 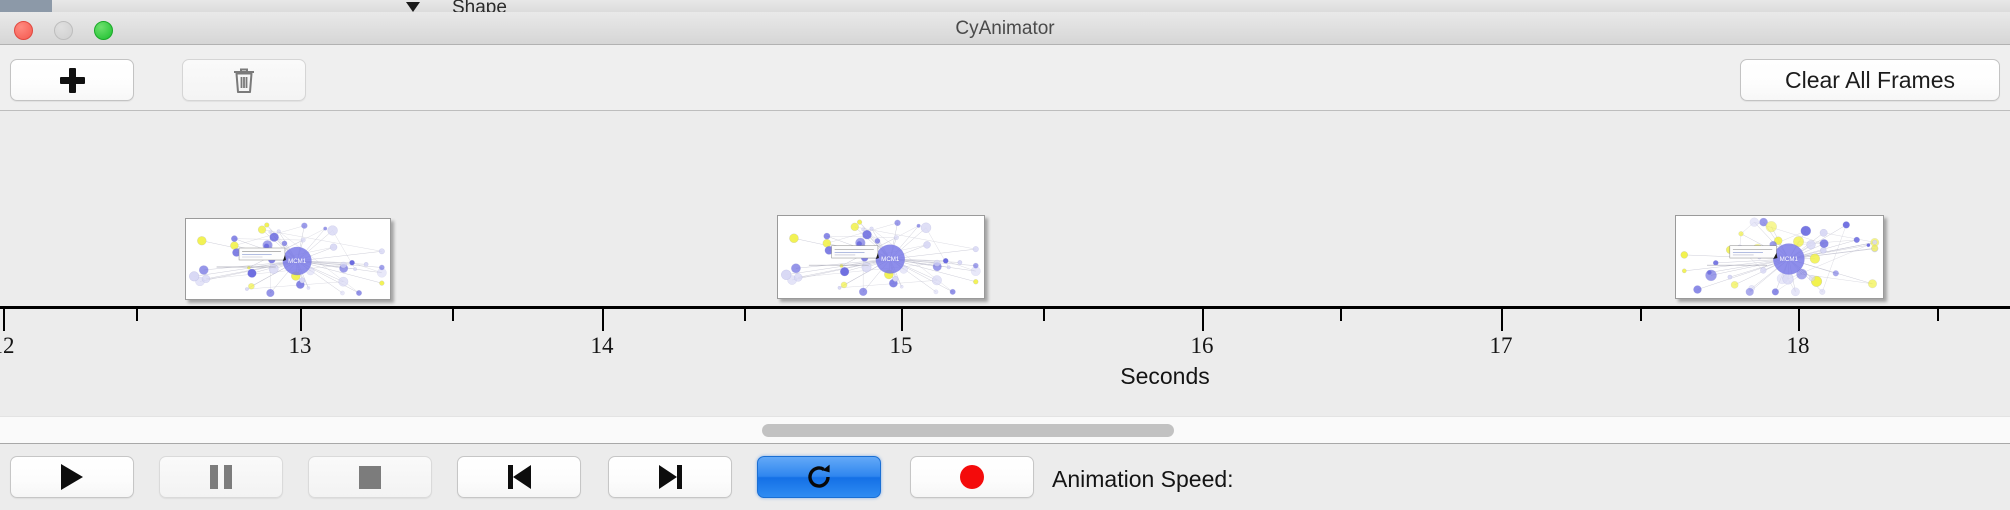 I want to click on background-app-label: Shape, so click(x=479, y=6).